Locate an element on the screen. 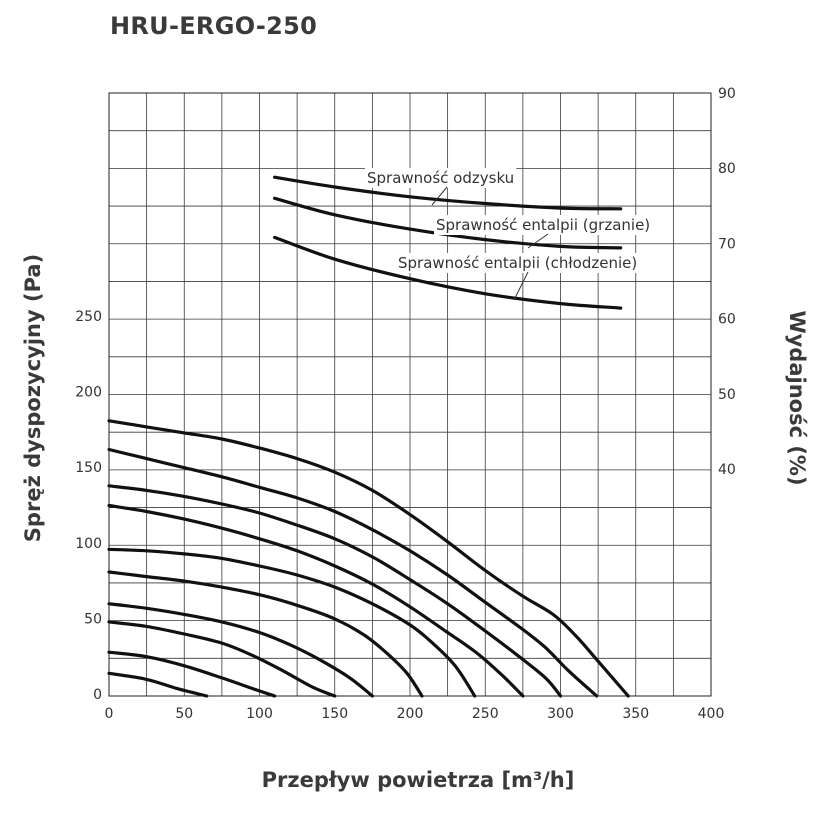  y-right-tick-label: 40 is located at coordinates (727, 470).